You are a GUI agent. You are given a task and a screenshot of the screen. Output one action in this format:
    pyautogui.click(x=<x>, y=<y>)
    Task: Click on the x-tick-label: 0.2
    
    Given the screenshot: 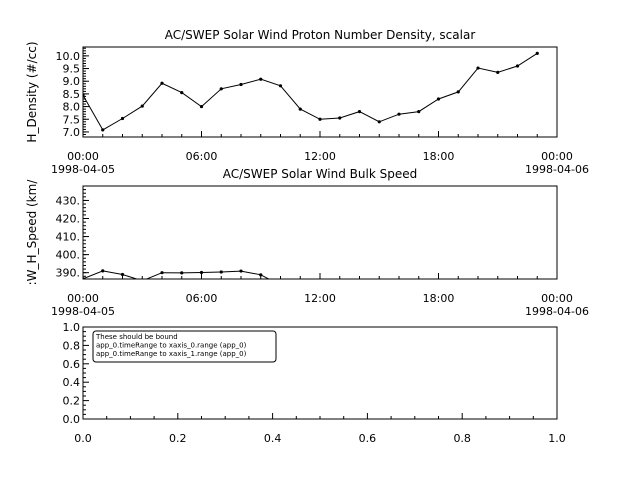 What is the action you would take?
    pyautogui.click(x=178, y=438)
    